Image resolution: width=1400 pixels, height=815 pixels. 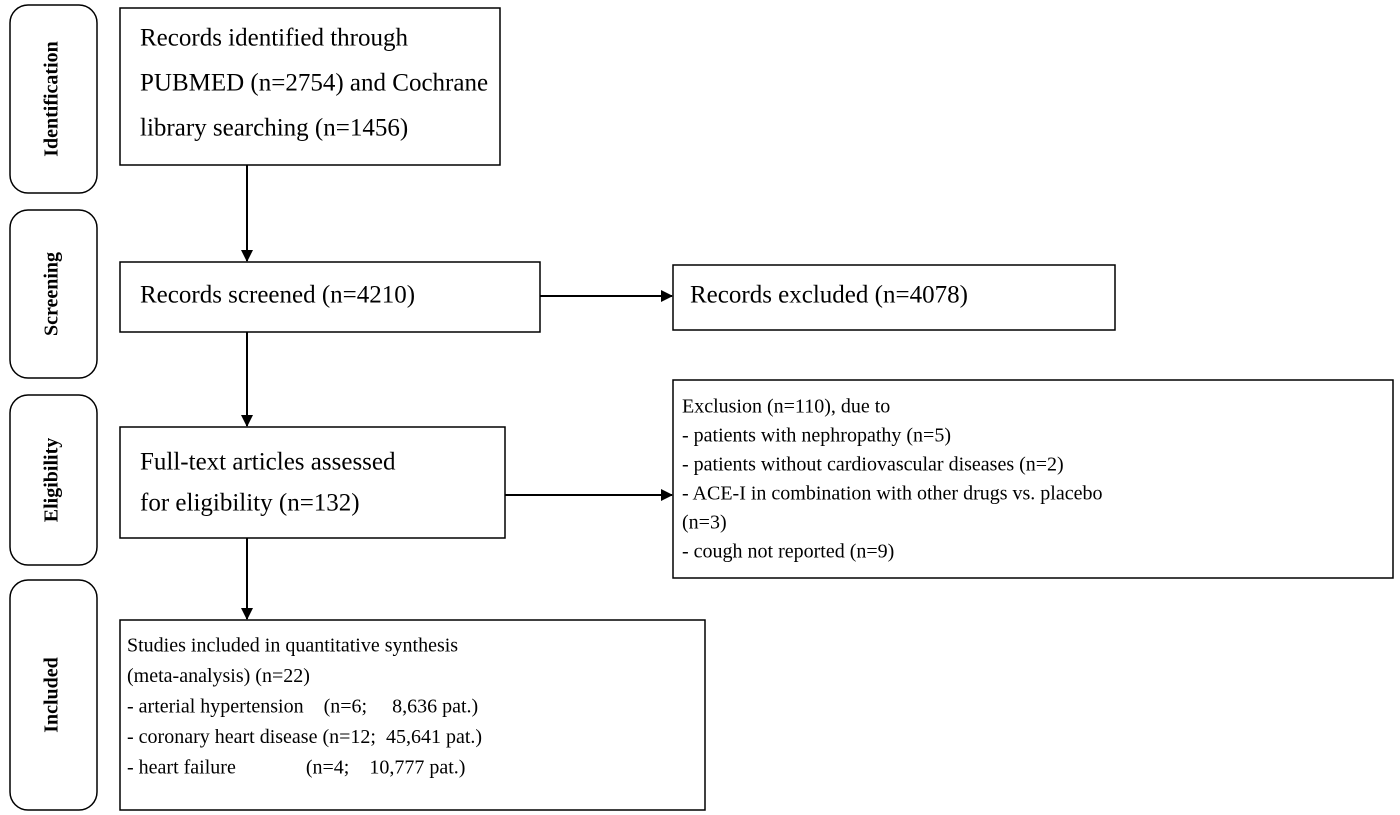 I want to click on node-text: Exclusion (n=110), due to, so click(x=786, y=407).